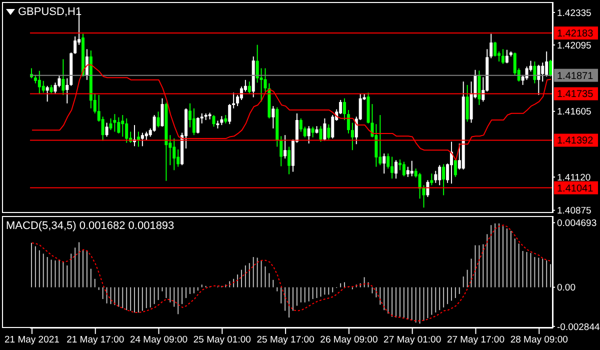 This screenshot has width=600, height=350. I want to click on chart-title: GBPUSD,H1, so click(50, 12).